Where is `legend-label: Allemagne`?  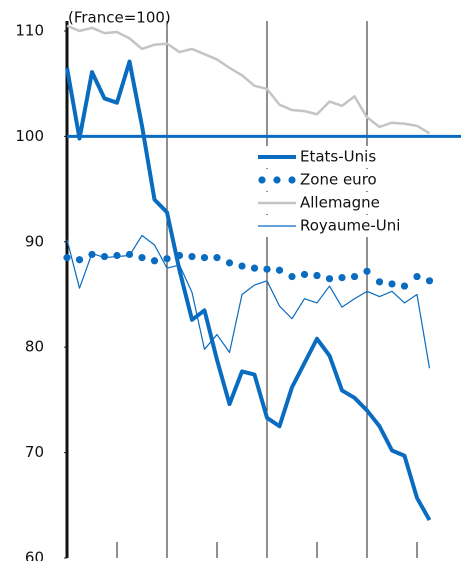 legend-label: Allemagne is located at coordinates (340, 203).